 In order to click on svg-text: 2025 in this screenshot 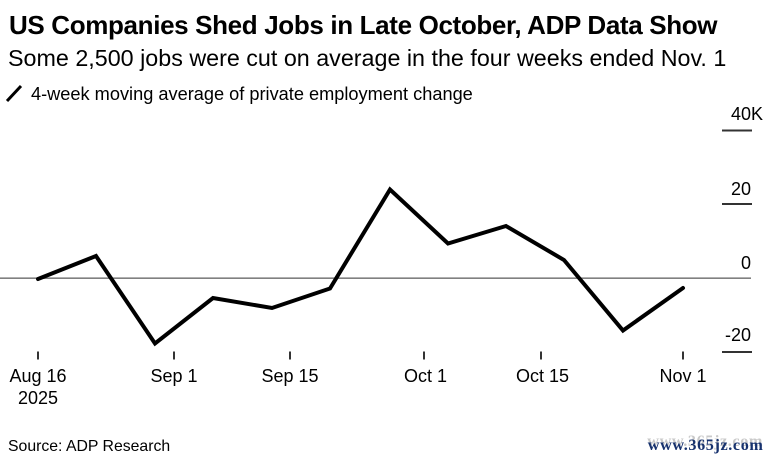, I will do `click(38, 398)`.